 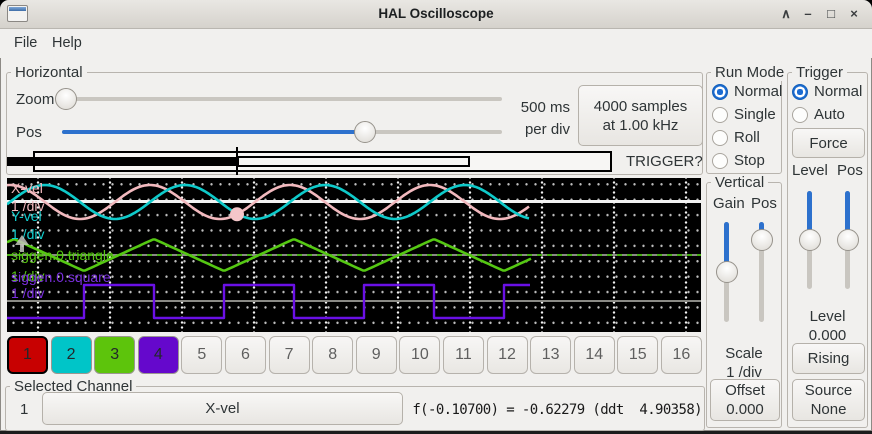 I want to click on baseline-xy, so click(x=354, y=201).